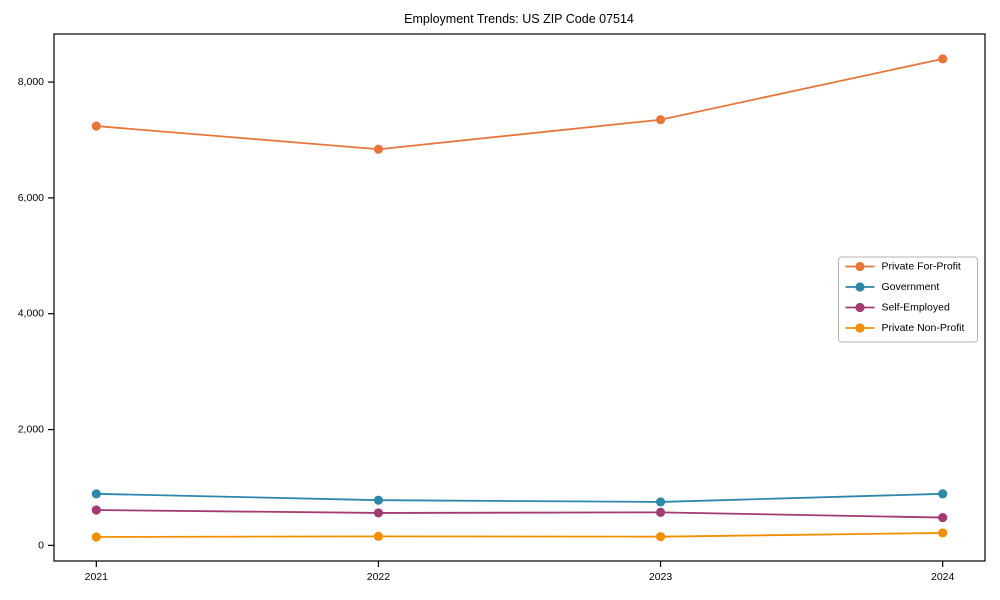 The image size is (1000, 600). What do you see at coordinates (661, 577) in the screenshot?
I see `x-tick-label: 2023` at bounding box center [661, 577].